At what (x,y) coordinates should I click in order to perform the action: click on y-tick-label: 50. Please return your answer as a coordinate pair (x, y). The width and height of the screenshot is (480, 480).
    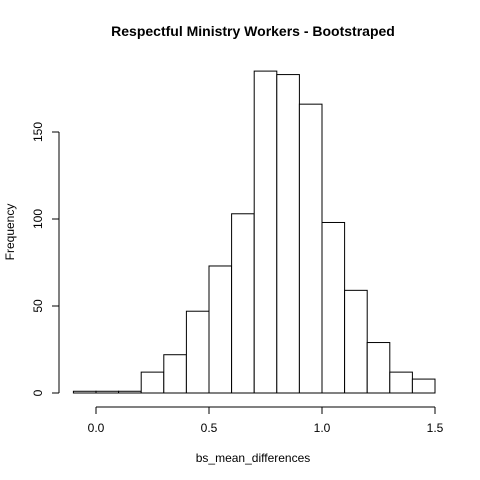
    Looking at the image, I should click on (38, 306).